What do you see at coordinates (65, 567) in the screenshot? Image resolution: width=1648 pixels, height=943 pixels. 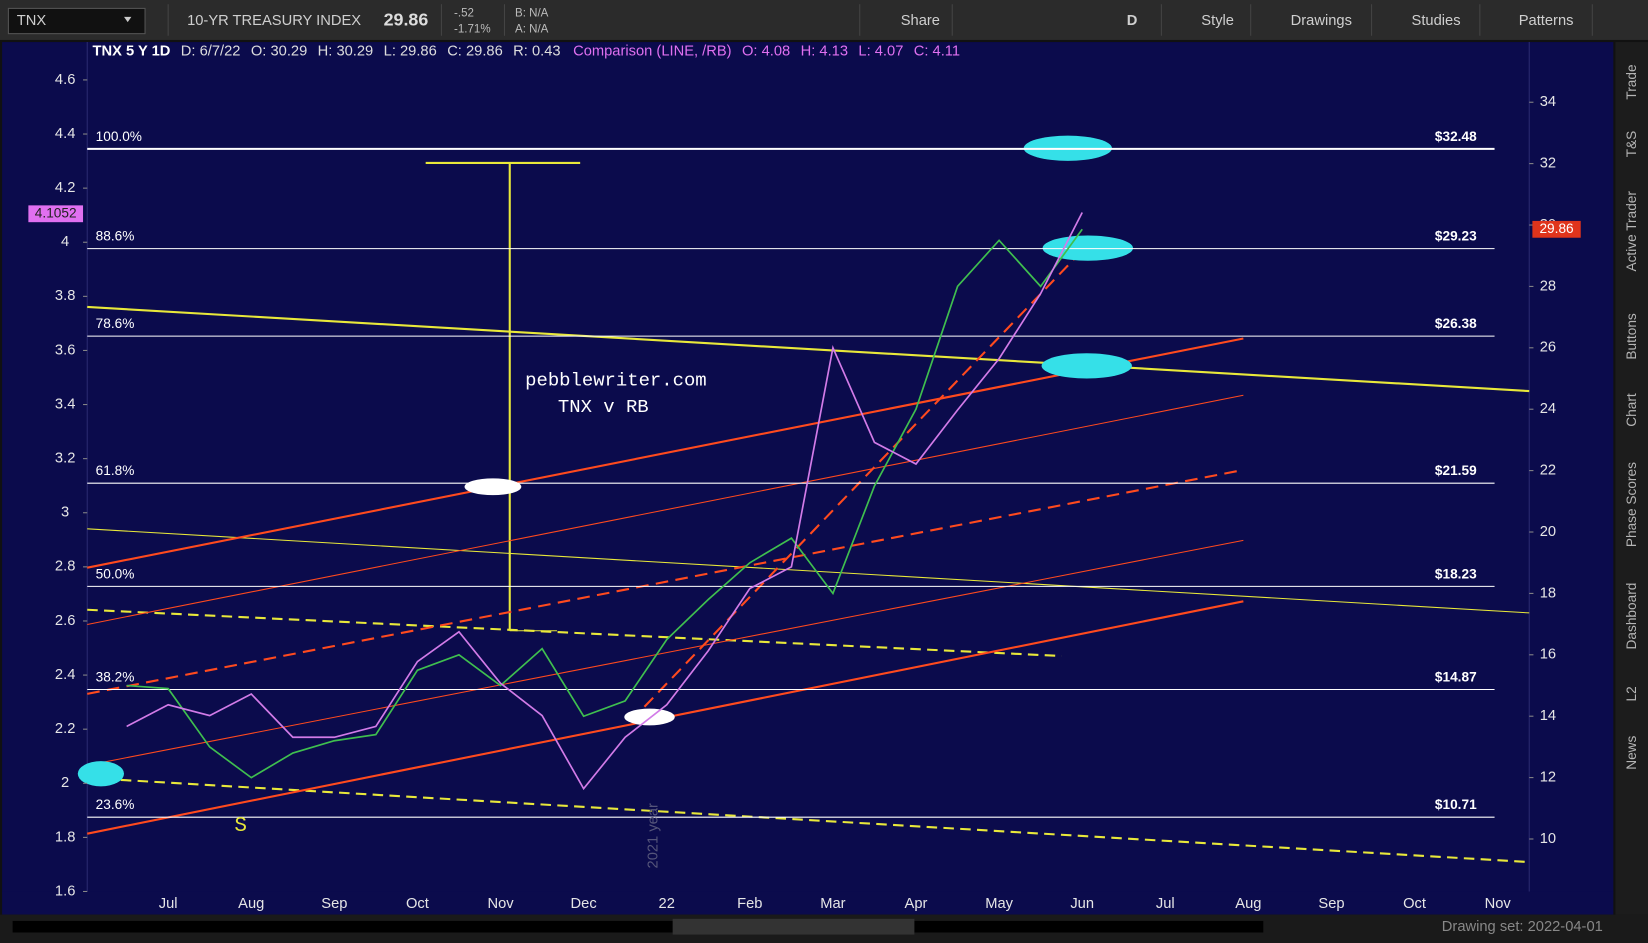 I see `y-tick-label: 2.8` at bounding box center [65, 567].